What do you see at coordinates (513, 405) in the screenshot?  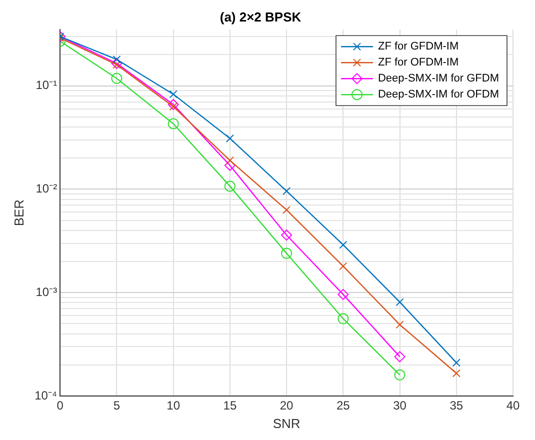 I see `x-tick-label: 40` at bounding box center [513, 405].